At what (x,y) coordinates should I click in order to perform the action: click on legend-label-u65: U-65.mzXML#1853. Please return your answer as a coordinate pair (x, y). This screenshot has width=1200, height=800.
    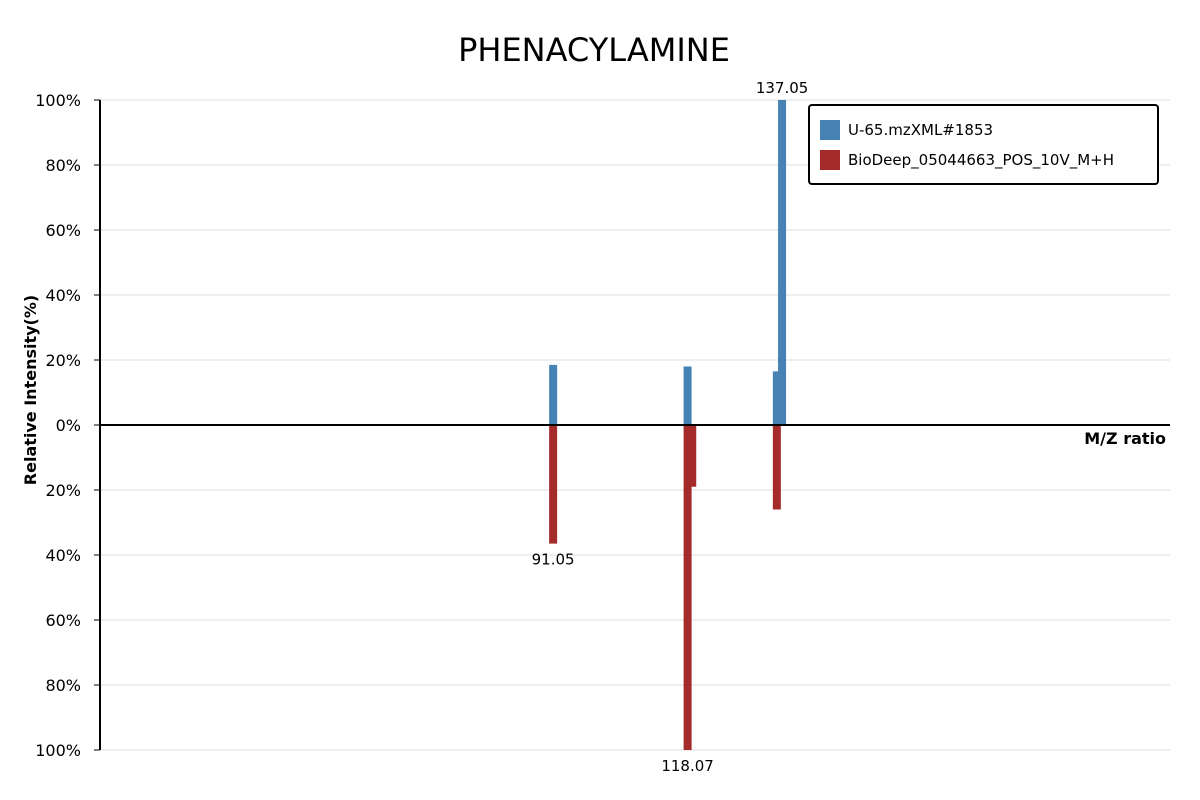
    Looking at the image, I should click on (920, 130).